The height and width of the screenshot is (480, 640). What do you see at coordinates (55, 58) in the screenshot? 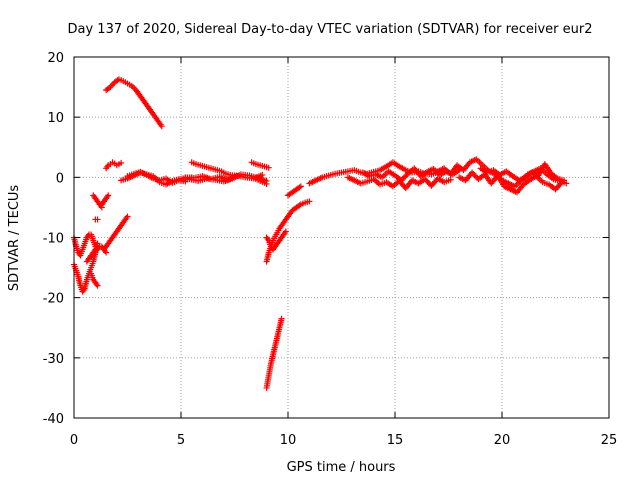
I see `y-tick-label: 20` at bounding box center [55, 58].